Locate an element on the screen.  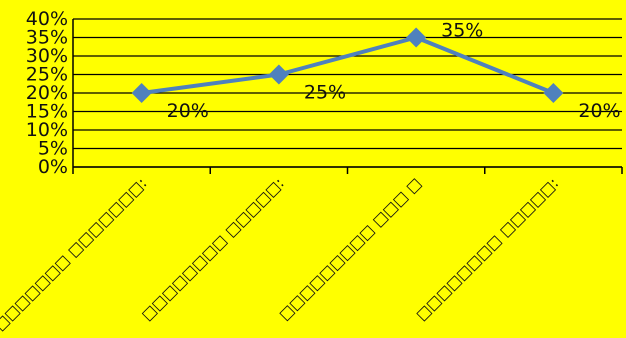
y-tick-label: 0% is located at coordinates (53, 167).